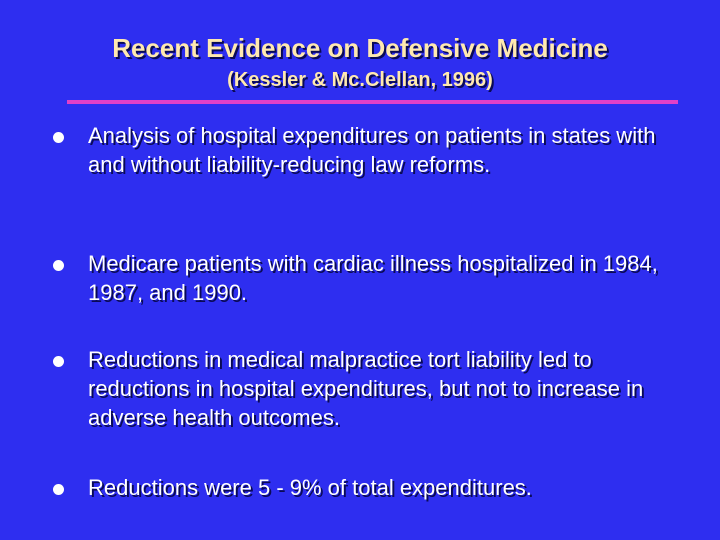 The height and width of the screenshot is (540, 720). What do you see at coordinates (360, 80) in the screenshot?
I see `slide-subtitle: (Kessler & Mc.Clellan, 1996)` at bounding box center [360, 80].